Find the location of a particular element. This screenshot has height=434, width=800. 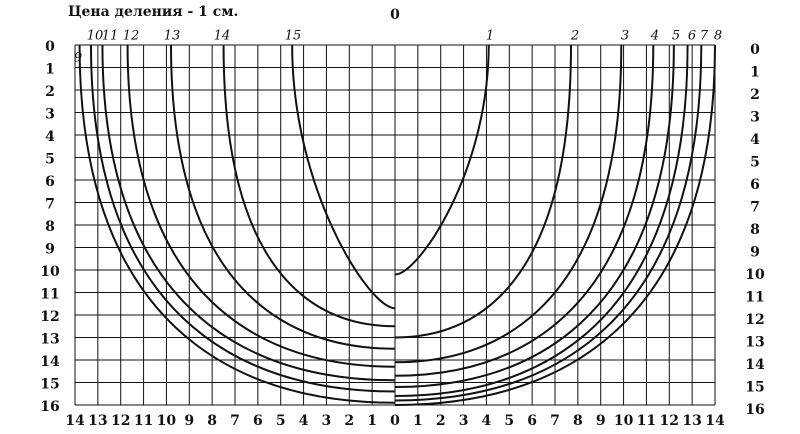

station-label: 7 is located at coordinates (704, 36).